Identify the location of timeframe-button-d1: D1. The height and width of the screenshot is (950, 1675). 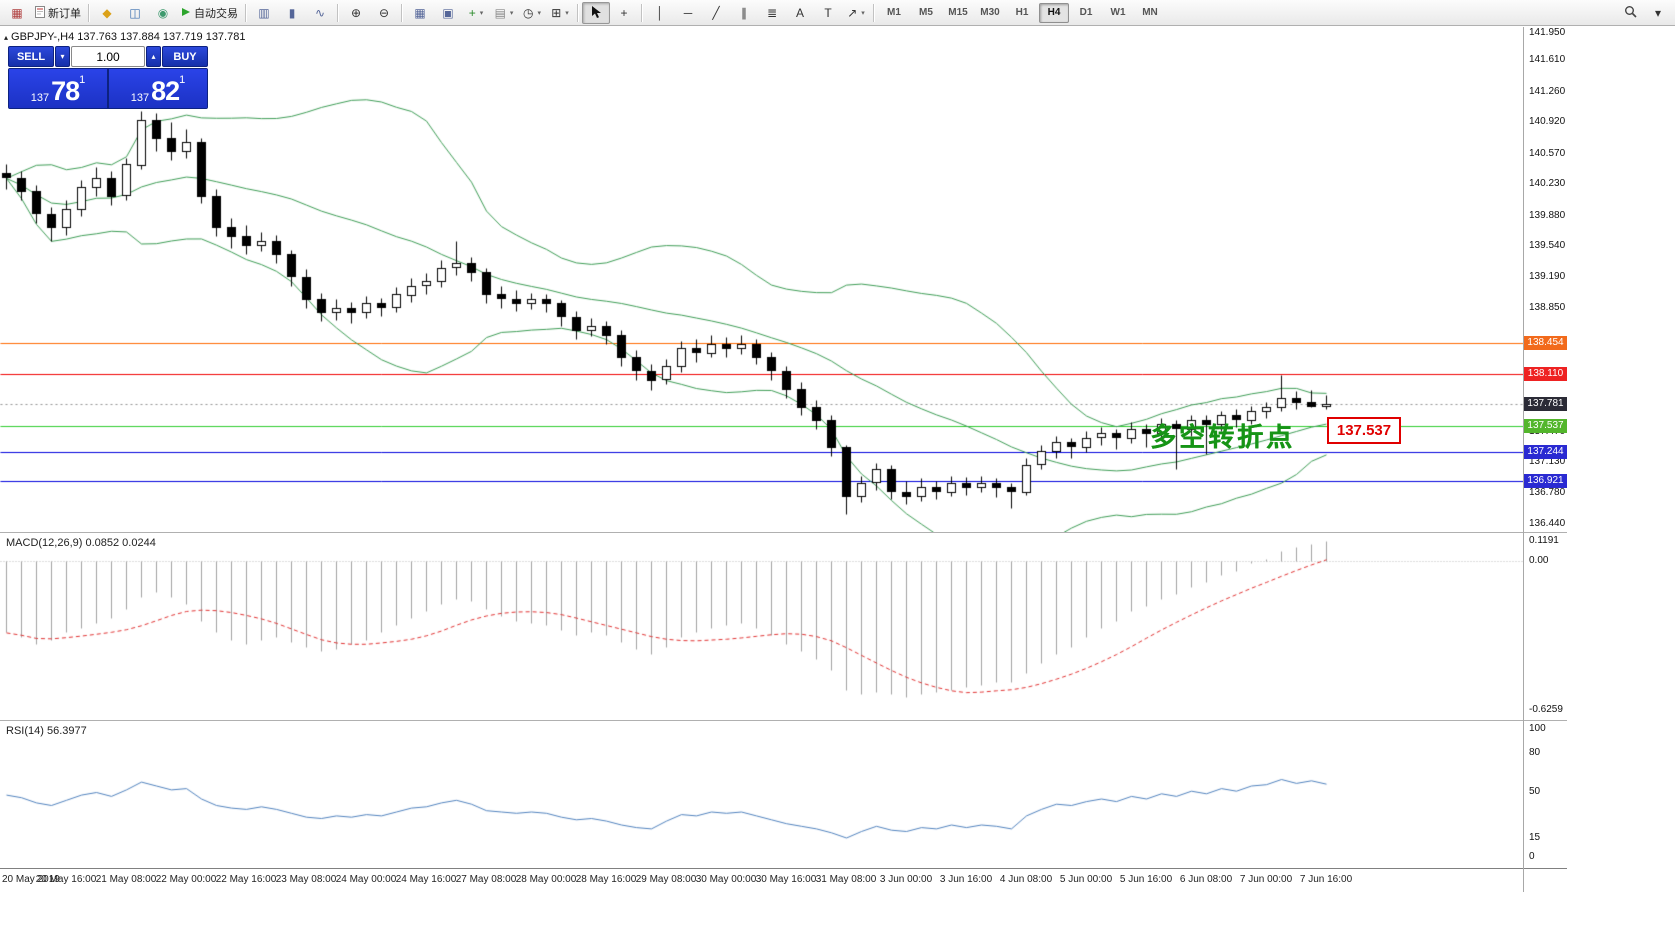
(1086, 12).